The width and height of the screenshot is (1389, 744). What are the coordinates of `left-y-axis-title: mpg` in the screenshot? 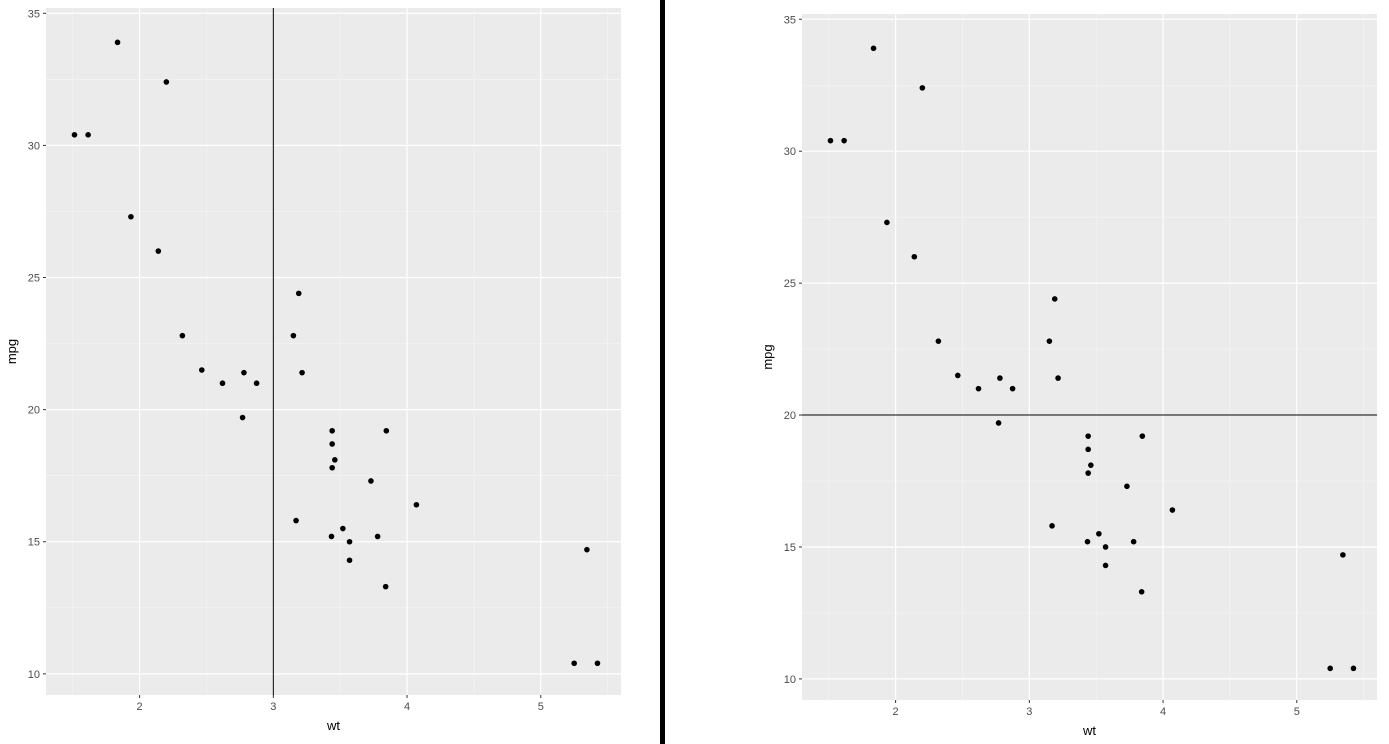 It's located at (11, 351).